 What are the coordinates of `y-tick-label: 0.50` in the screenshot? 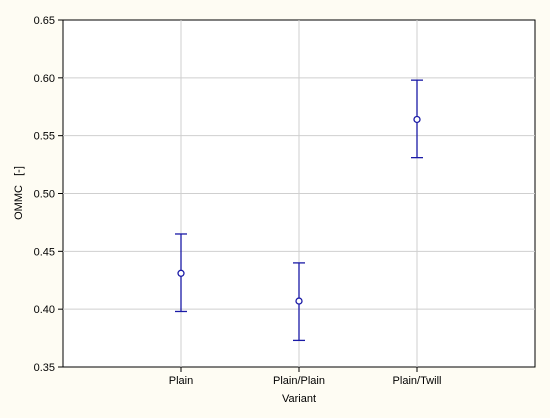 It's located at (44, 195).